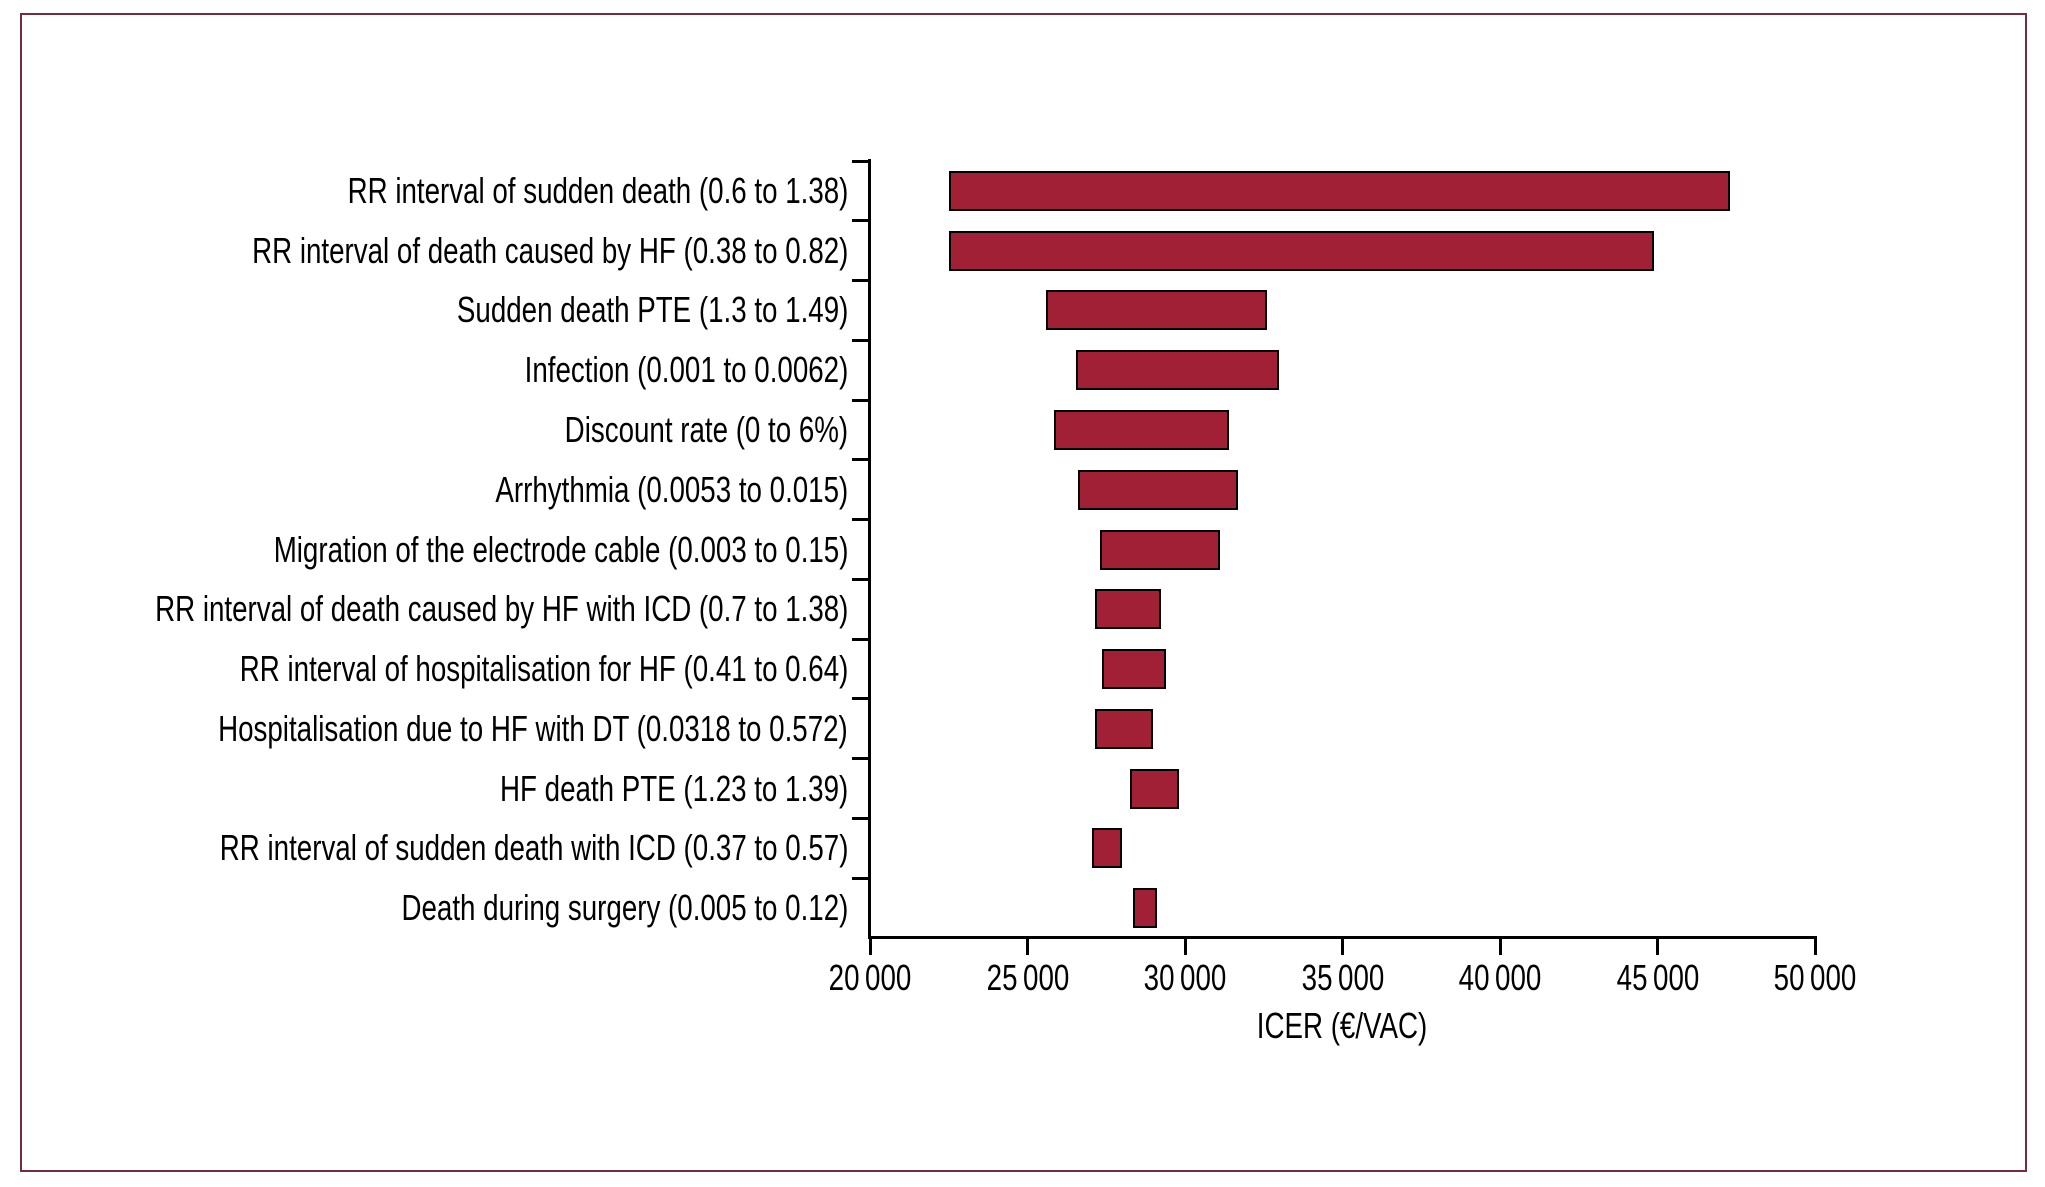 This screenshot has width=2045, height=1187. I want to click on x-axis-title: ICER (€/VAC), so click(1342, 1025).